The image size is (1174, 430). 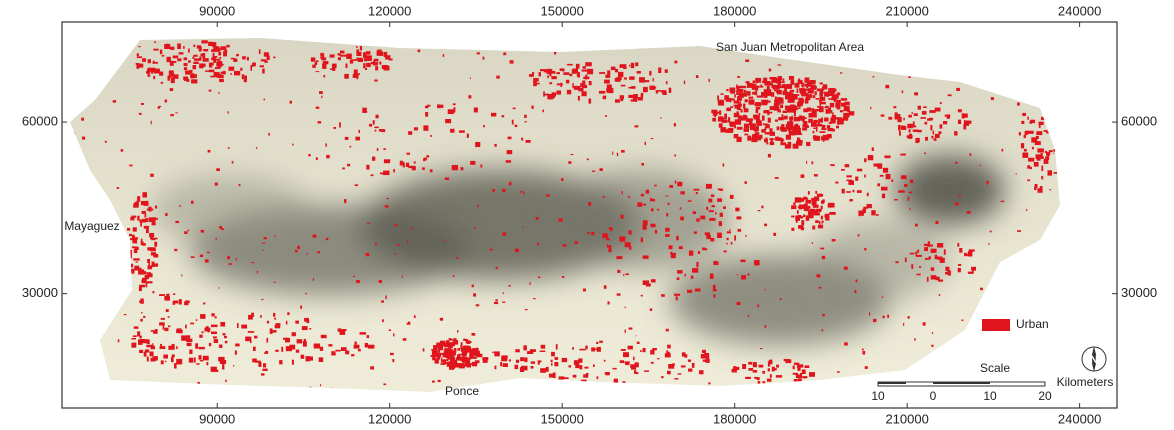 What do you see at coordinates (990, 396) in the screenshot?
I see `scale-label: 10` at bounding box center [990, 396].